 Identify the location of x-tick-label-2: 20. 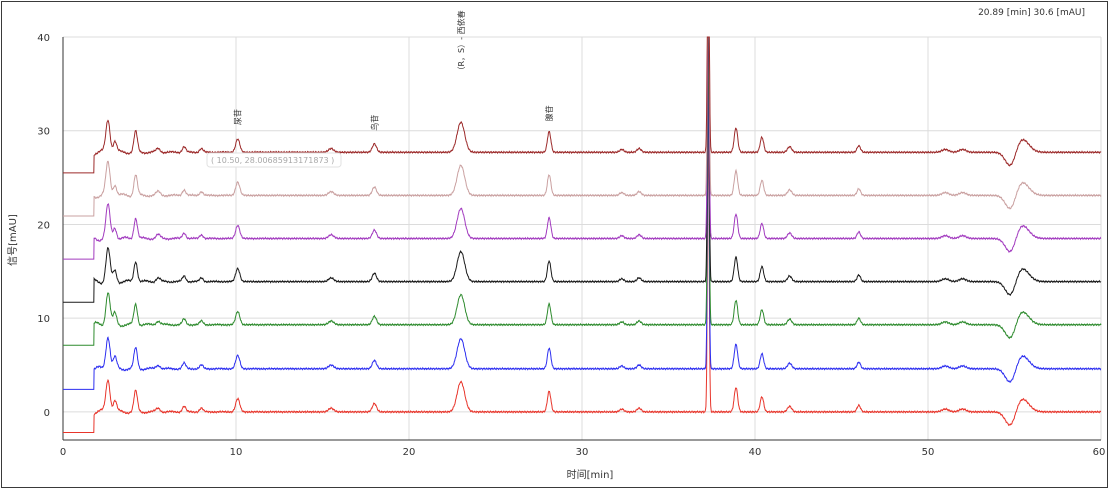
(409, 452).